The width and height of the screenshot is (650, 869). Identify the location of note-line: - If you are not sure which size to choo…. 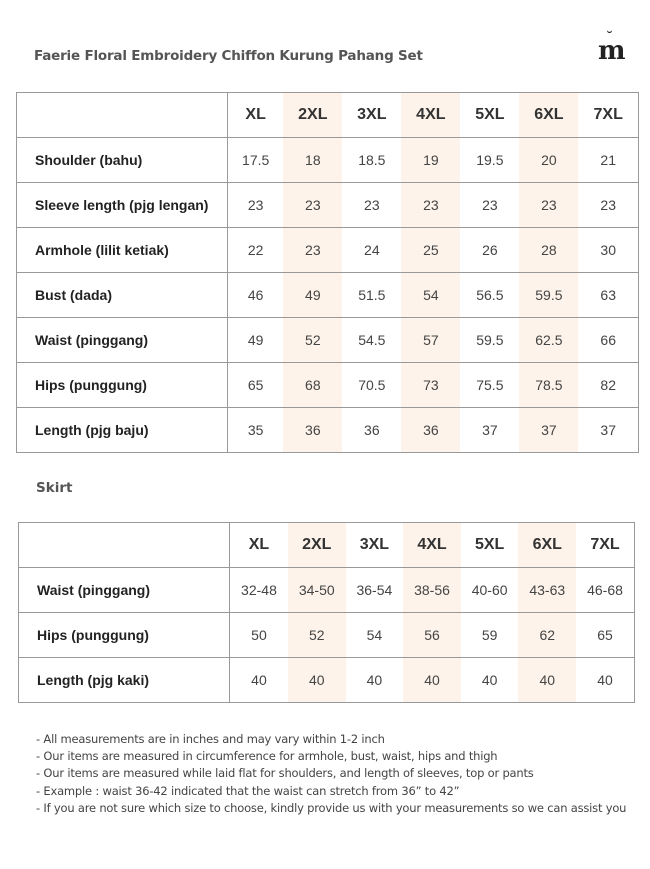
(331, 807).